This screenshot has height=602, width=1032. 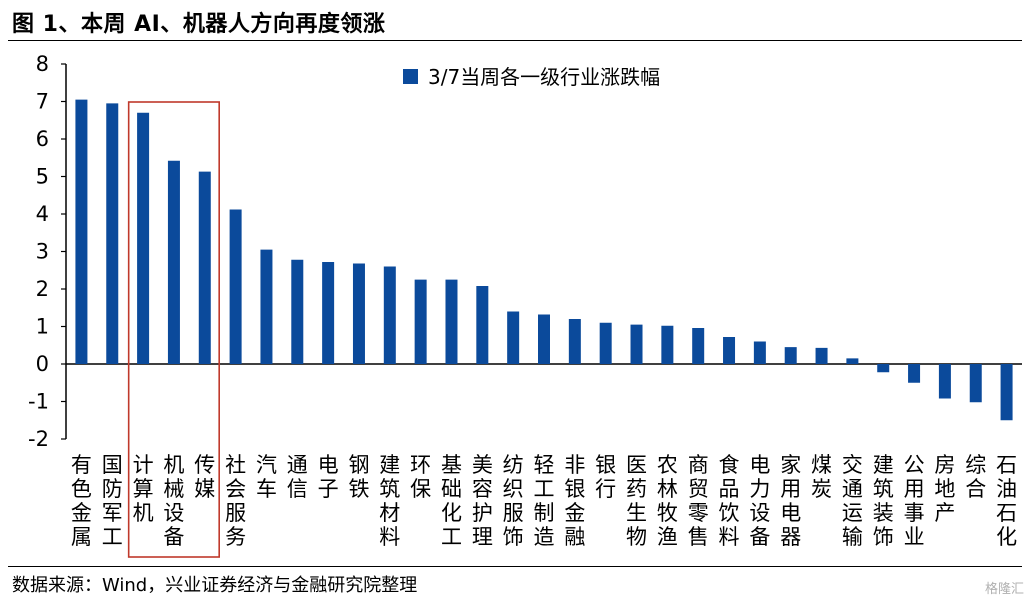 I want to click on bar-基础化工, so click(x=451, y=321).